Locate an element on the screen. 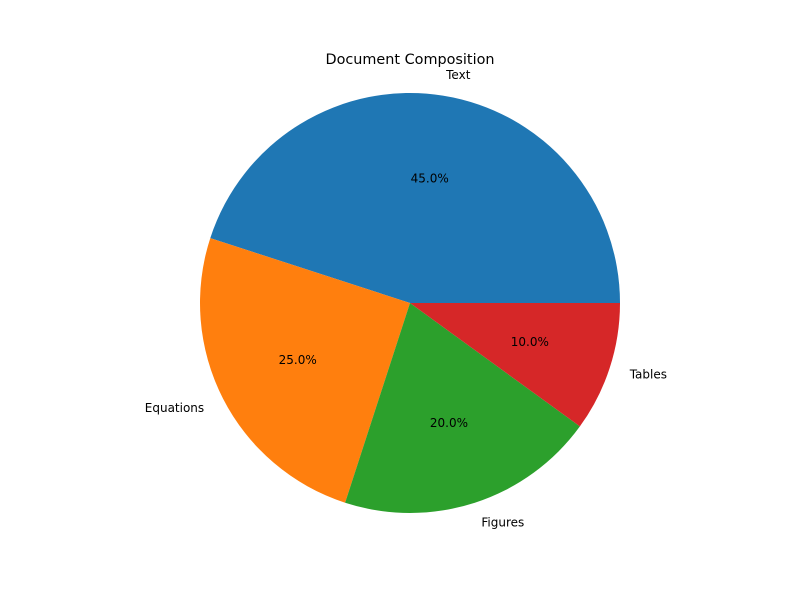 The image size is (800, 600). percent-label-text: 45.0% is located at coordinates (430, 179).